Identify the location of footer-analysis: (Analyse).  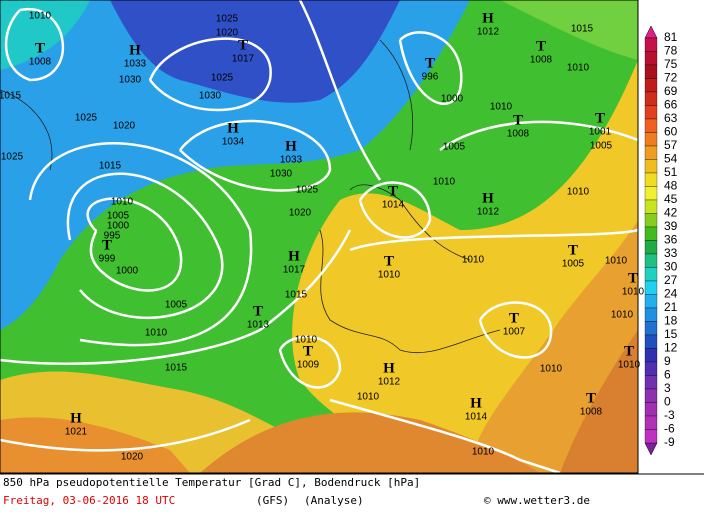
(334, 500).